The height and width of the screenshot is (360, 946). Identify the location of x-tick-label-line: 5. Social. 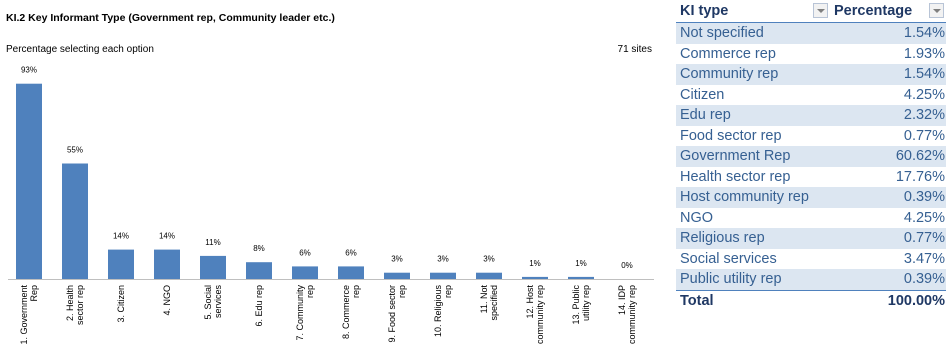
(208, 302).